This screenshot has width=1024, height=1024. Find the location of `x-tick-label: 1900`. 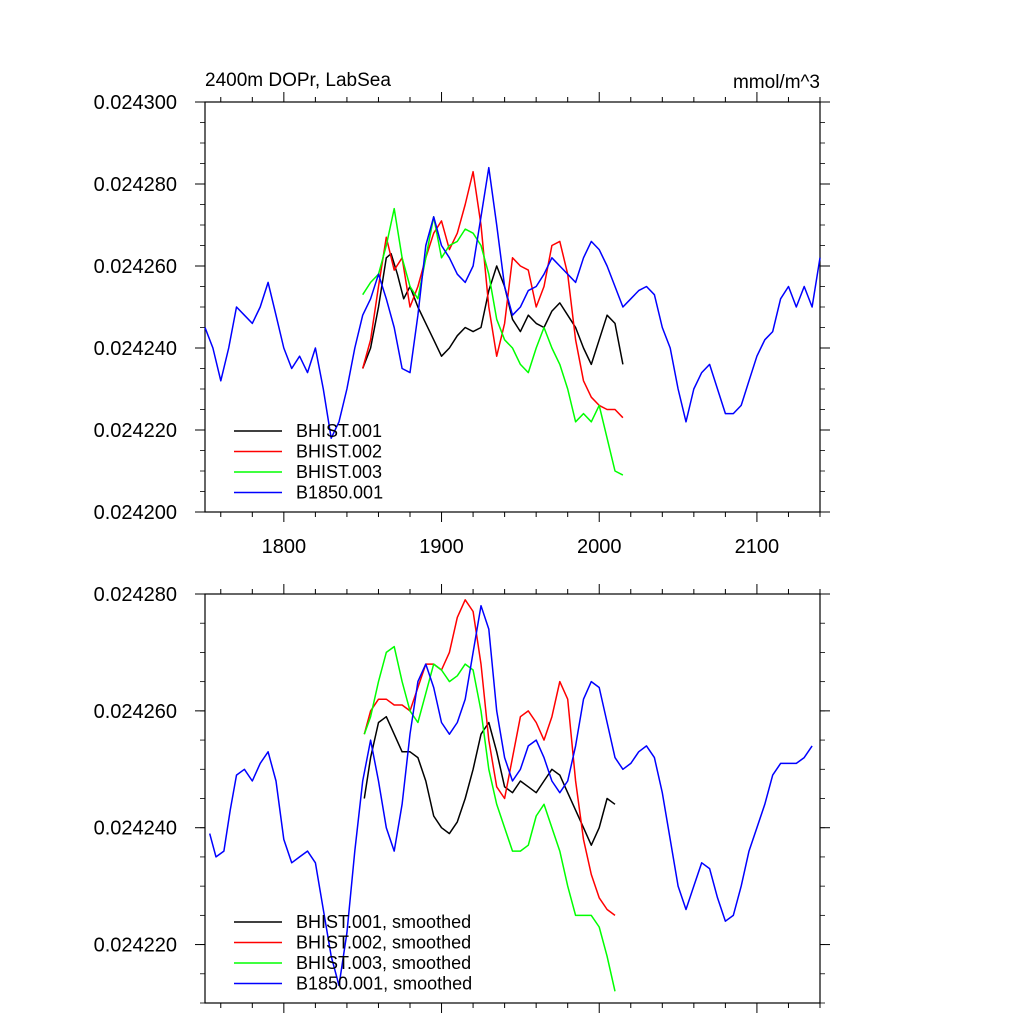

x-tick-label: 1900 is located at coordinates (441, 547).